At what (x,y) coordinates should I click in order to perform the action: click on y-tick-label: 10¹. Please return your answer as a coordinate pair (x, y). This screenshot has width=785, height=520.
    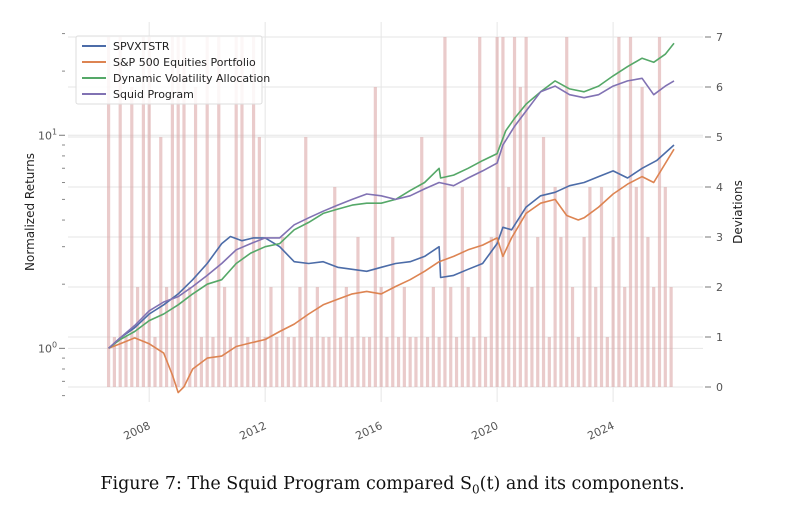
    Looking at the image, I should click on (47, 134).